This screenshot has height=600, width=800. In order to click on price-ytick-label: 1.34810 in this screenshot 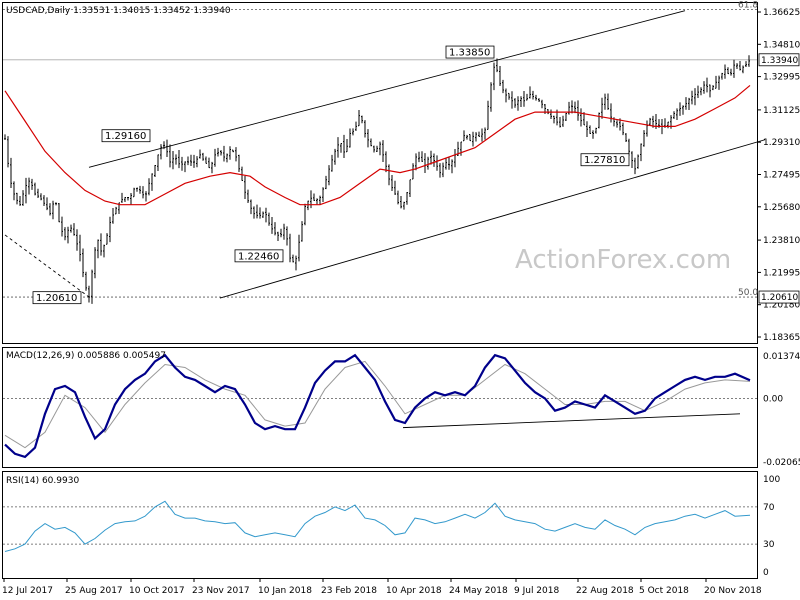, I will do `click(781, 45)`.